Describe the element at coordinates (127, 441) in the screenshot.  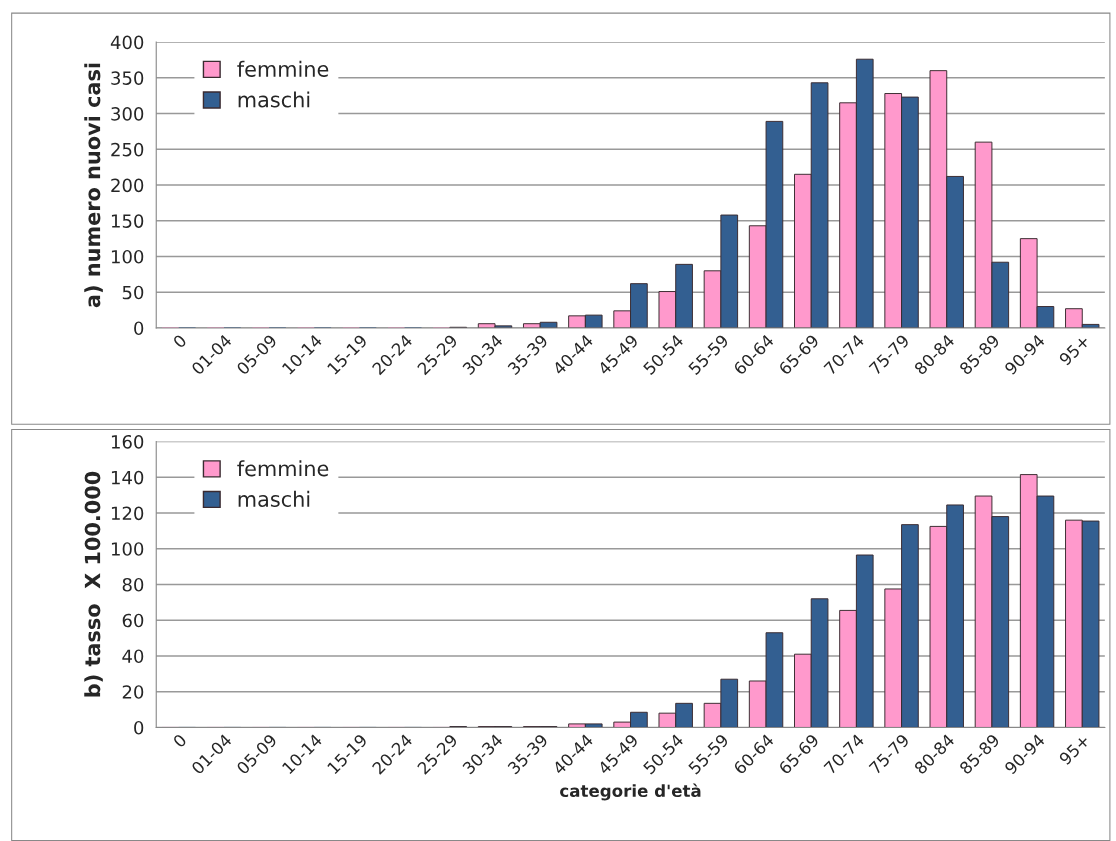
I see `y-tick-label: 160` at that location.